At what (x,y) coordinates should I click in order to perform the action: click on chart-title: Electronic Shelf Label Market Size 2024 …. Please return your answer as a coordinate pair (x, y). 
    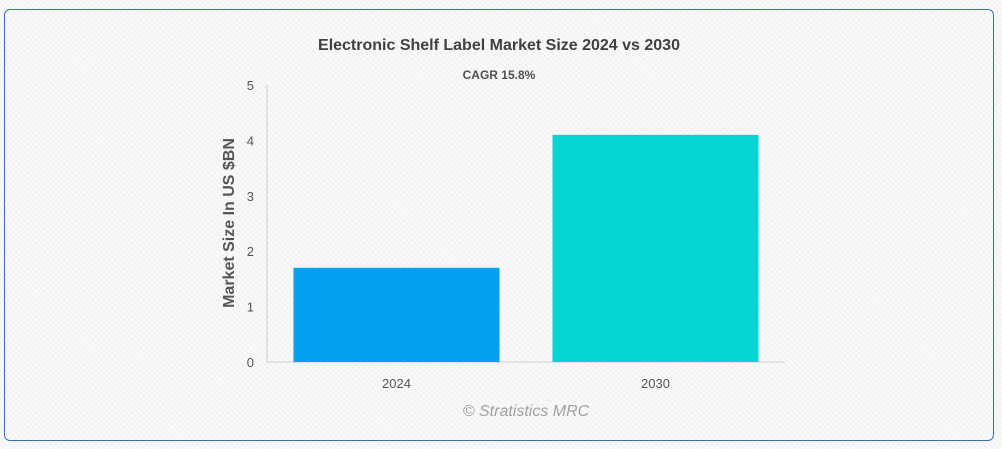
    Looking at the image, I should click on (499, 45).